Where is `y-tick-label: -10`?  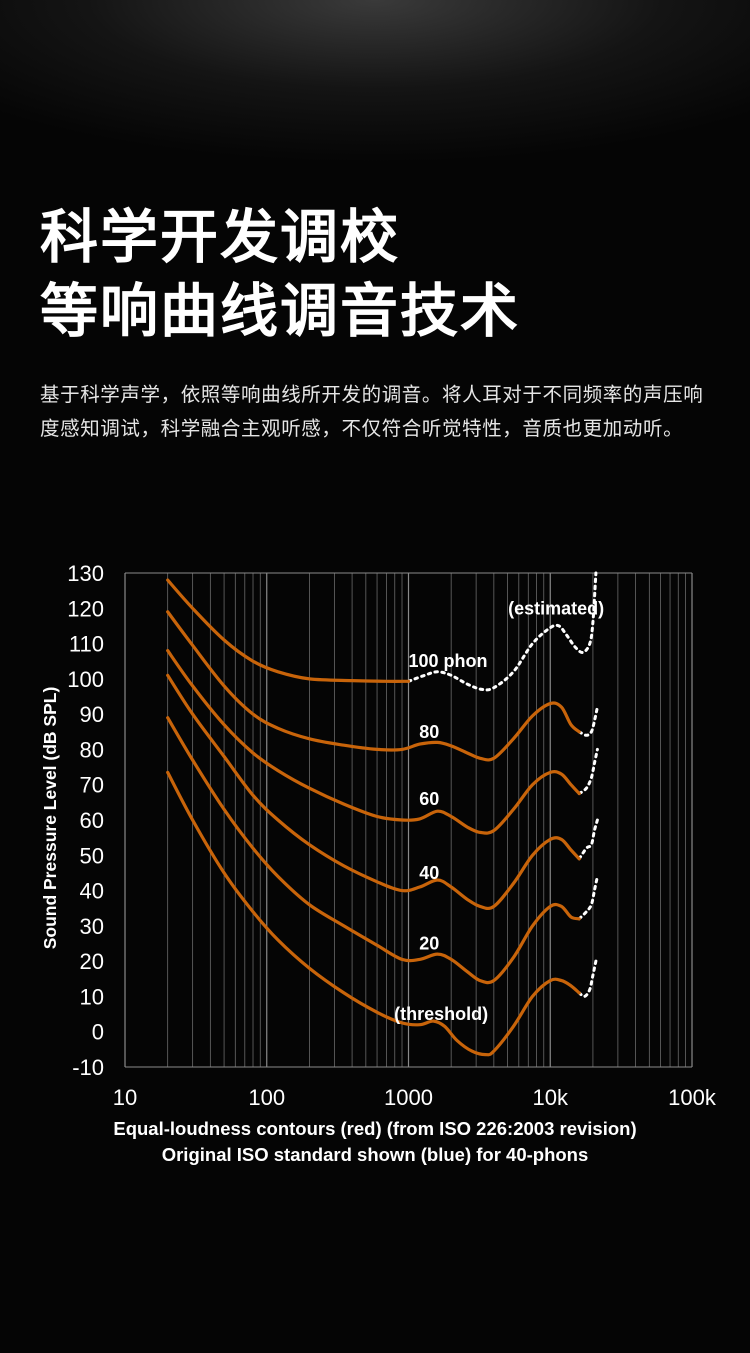
y-tick-label: -10 is located at coordinates (88, 1067).